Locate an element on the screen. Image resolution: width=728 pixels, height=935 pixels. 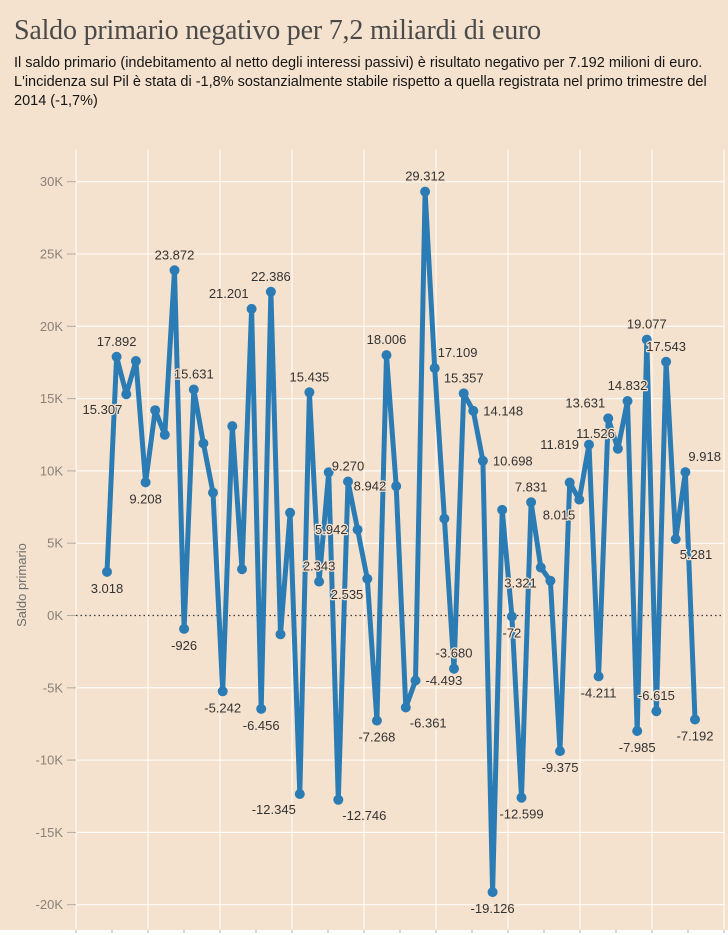
data-point-label: -12.746 is located at coordinates (364, 815).